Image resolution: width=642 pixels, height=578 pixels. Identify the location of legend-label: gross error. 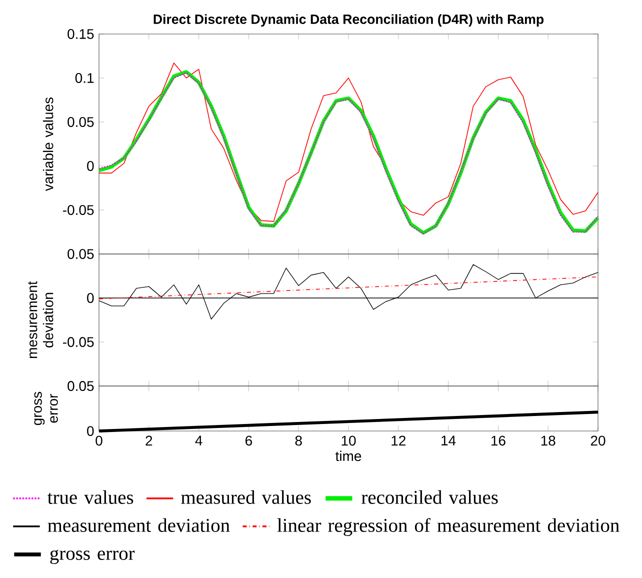
(92, 557).